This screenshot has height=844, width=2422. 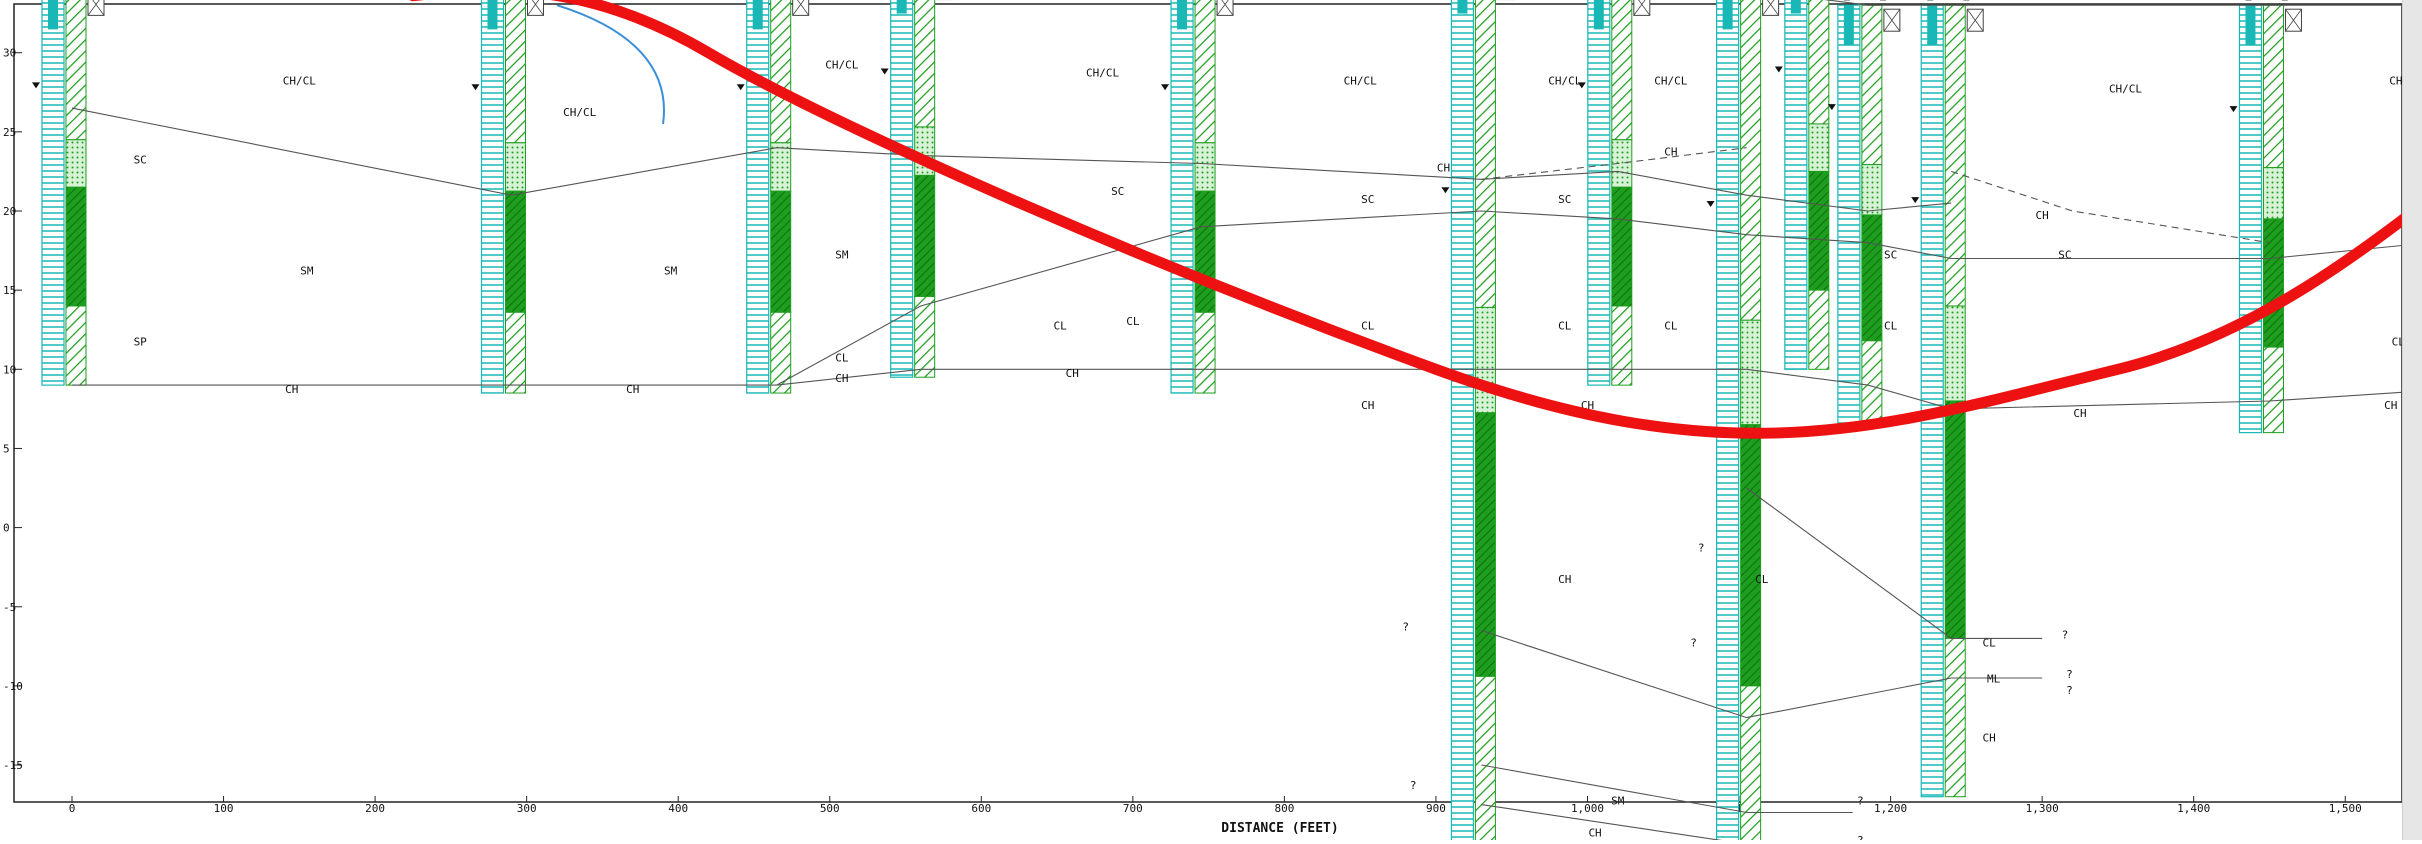 I want to click on well-log: HU_1MW05_HNTB, so click(x=917, y=189).